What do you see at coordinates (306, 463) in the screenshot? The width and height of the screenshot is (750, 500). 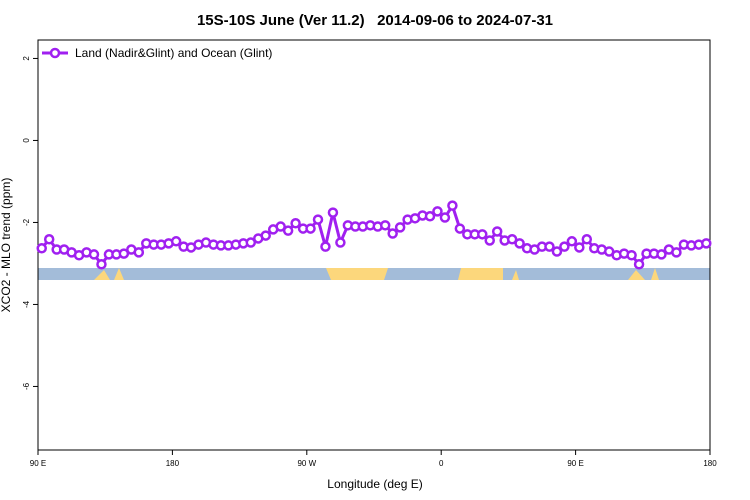 I see `x-tick-label: 90 W` at bounding box center [306, 463].